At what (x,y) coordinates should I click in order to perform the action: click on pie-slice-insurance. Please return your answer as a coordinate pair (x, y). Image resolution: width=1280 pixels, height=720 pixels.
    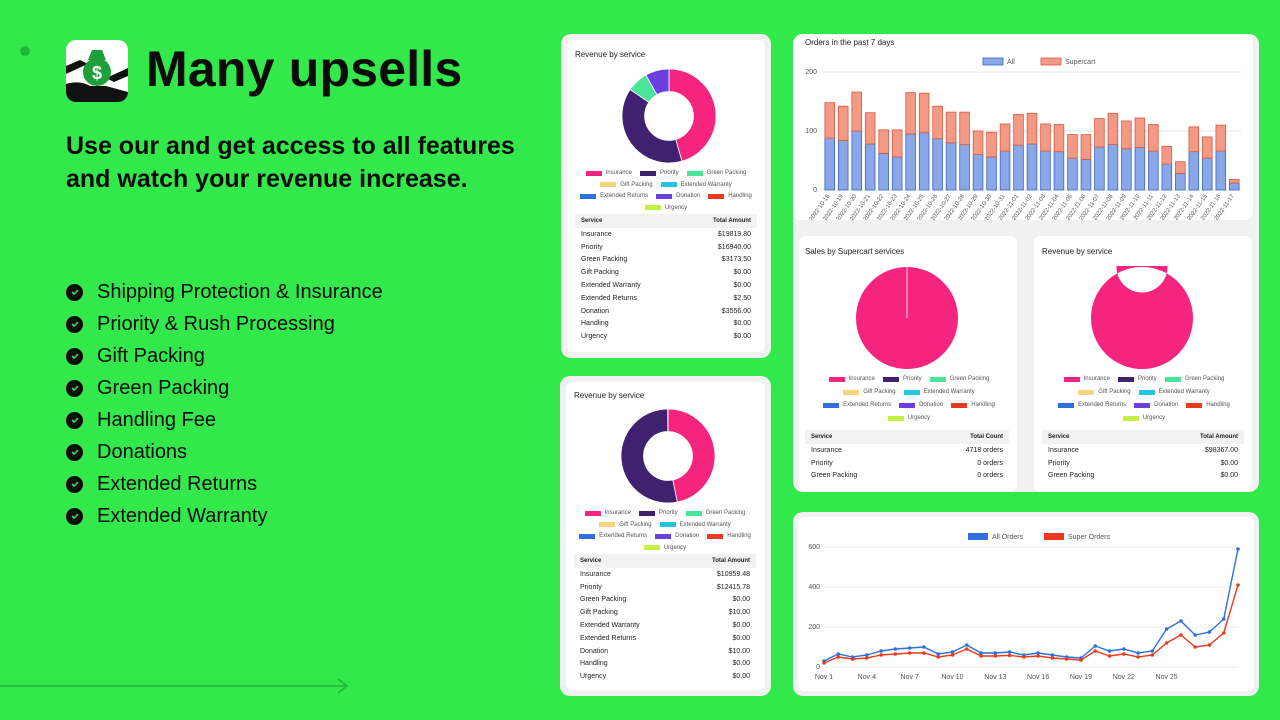
    Looking at the image, I should click on (691, 455).